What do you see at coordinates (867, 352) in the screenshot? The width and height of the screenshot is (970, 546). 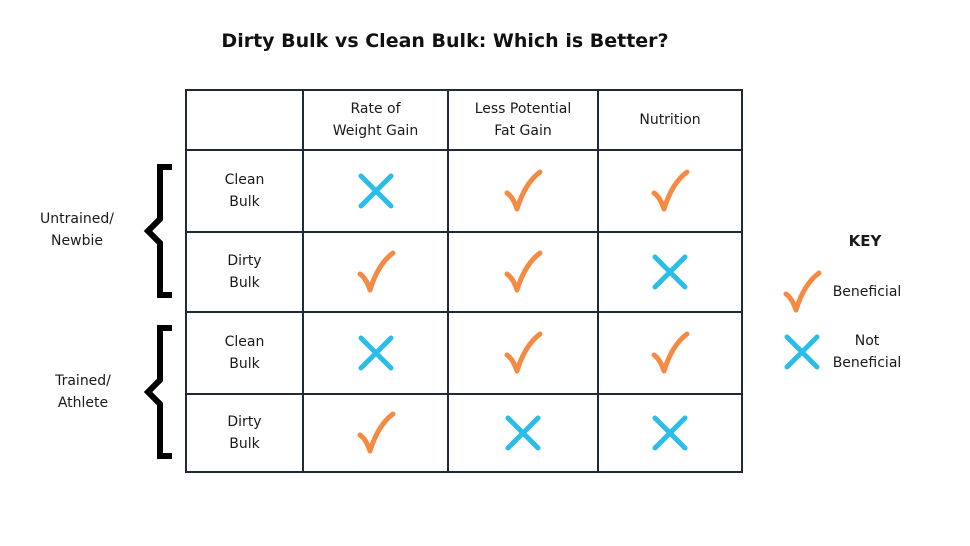 I see `key-label: Not Beneficial` at bounding box center [867, 352].